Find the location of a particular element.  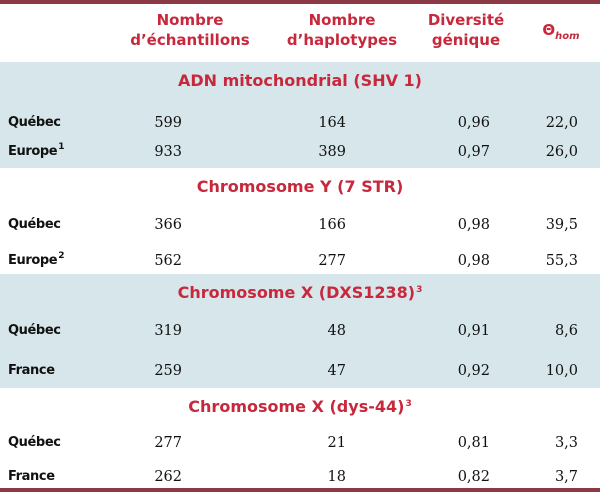

table-row: Québec 319 48 0,91 8,6 is located at coordinates (300, 331).